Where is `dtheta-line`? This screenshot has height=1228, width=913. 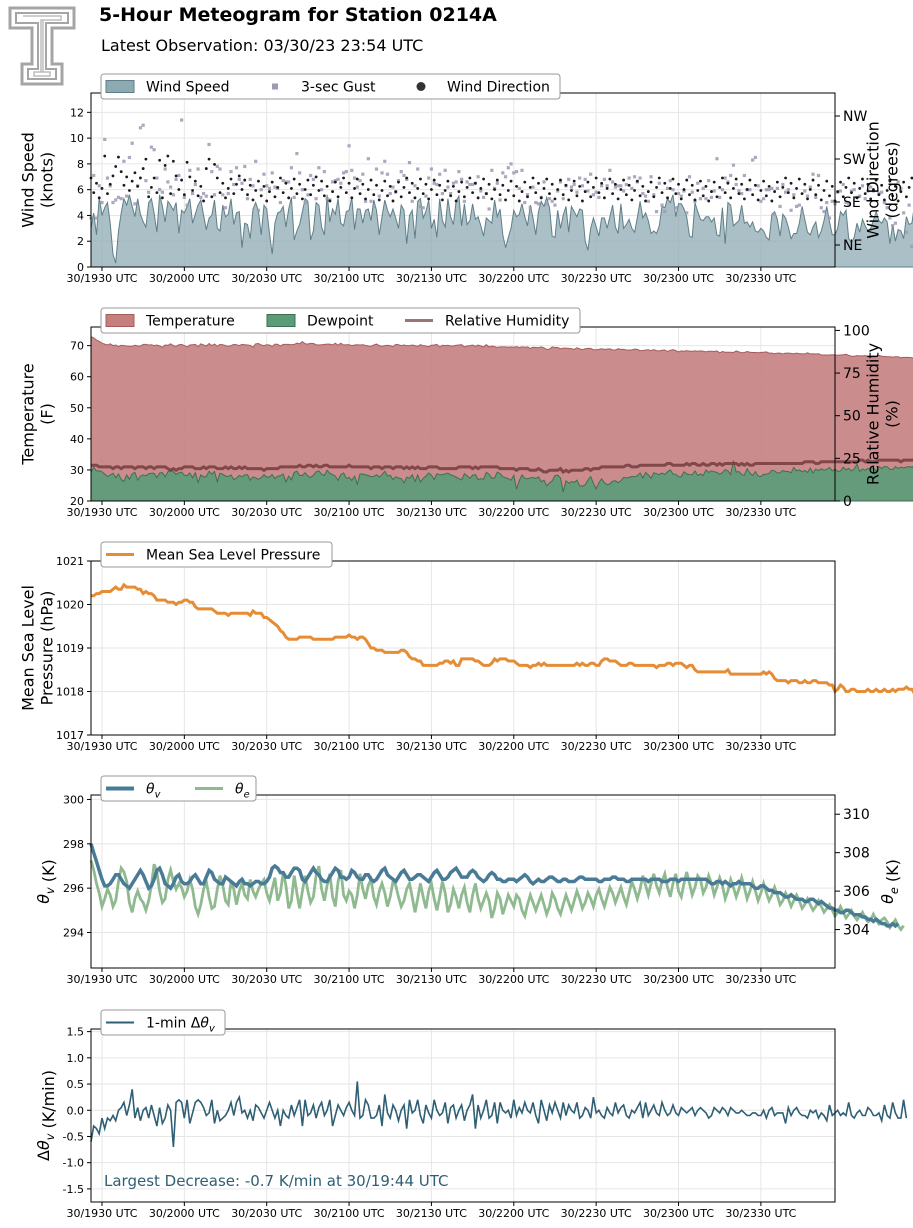
dtheta-line is located at coordinates (499, 1114).